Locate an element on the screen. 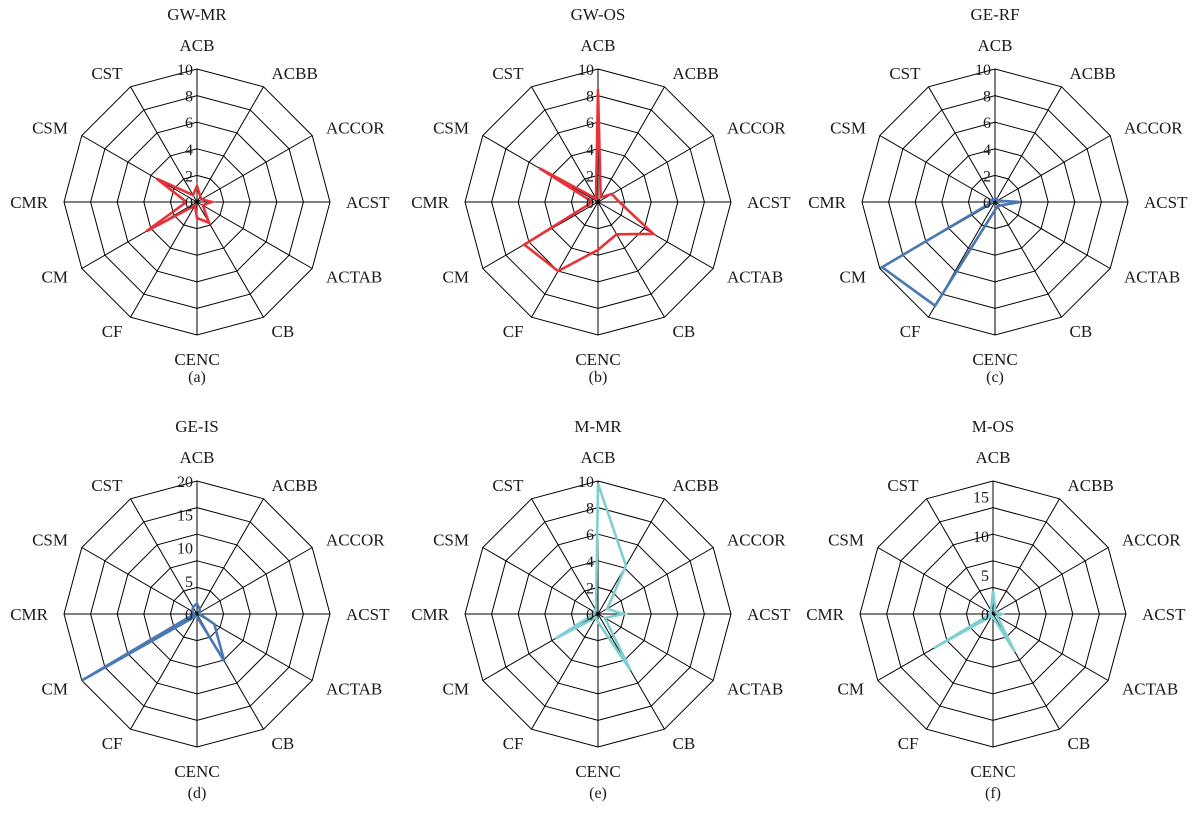  radial-tick-label: 20 is located at coordinates (185, 482).